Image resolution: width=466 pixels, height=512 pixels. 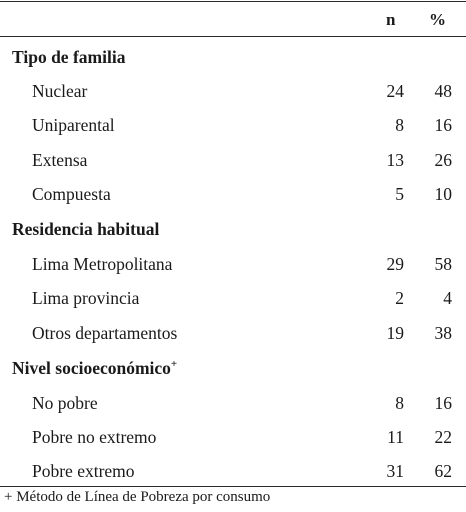 What do you see at coordinates (137, 497) in the screenshot?
I see `table-footnote: + Método de Línea de Pobreza por consumo` at bounding box center [137, 497].